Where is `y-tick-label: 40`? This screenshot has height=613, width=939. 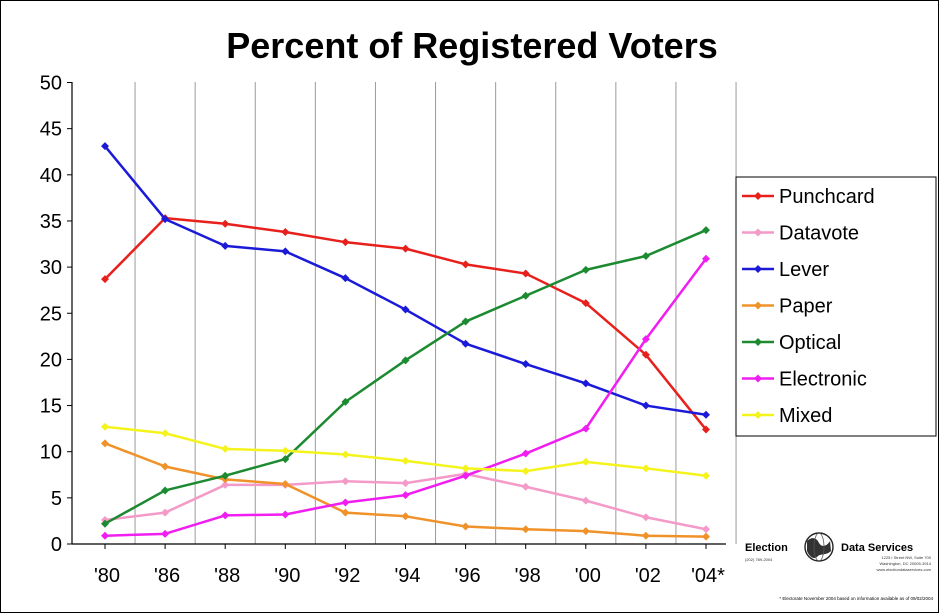 y-tick-label: 40 is located at coordinates (51, 176).